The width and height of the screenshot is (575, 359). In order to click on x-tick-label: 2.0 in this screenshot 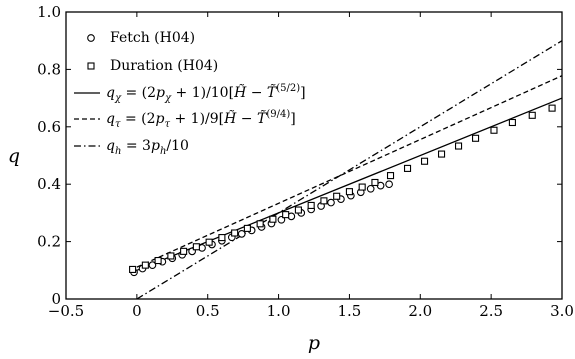, I will do `click(420, 311)`.